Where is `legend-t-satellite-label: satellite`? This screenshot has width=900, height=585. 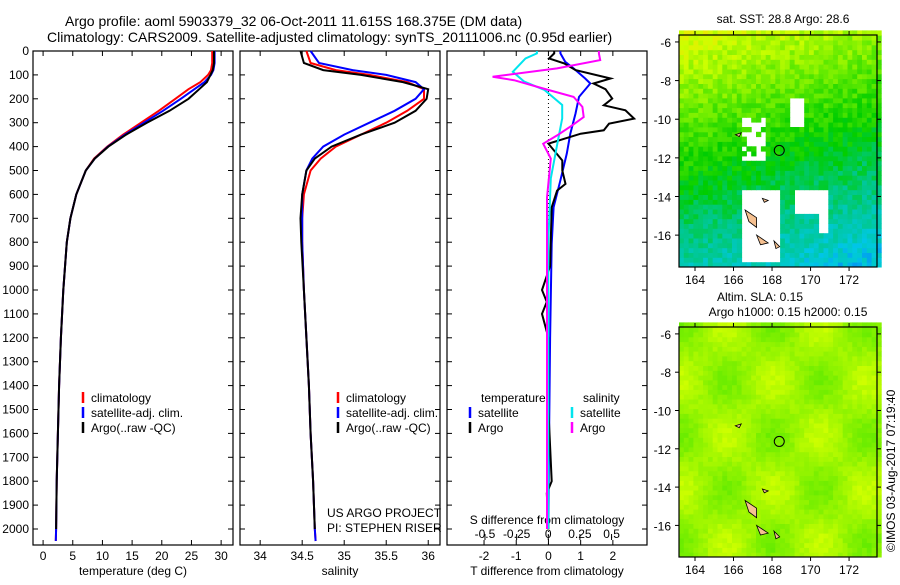
legend-t-satellite-label: satellite is located at coordinates (498, 413).